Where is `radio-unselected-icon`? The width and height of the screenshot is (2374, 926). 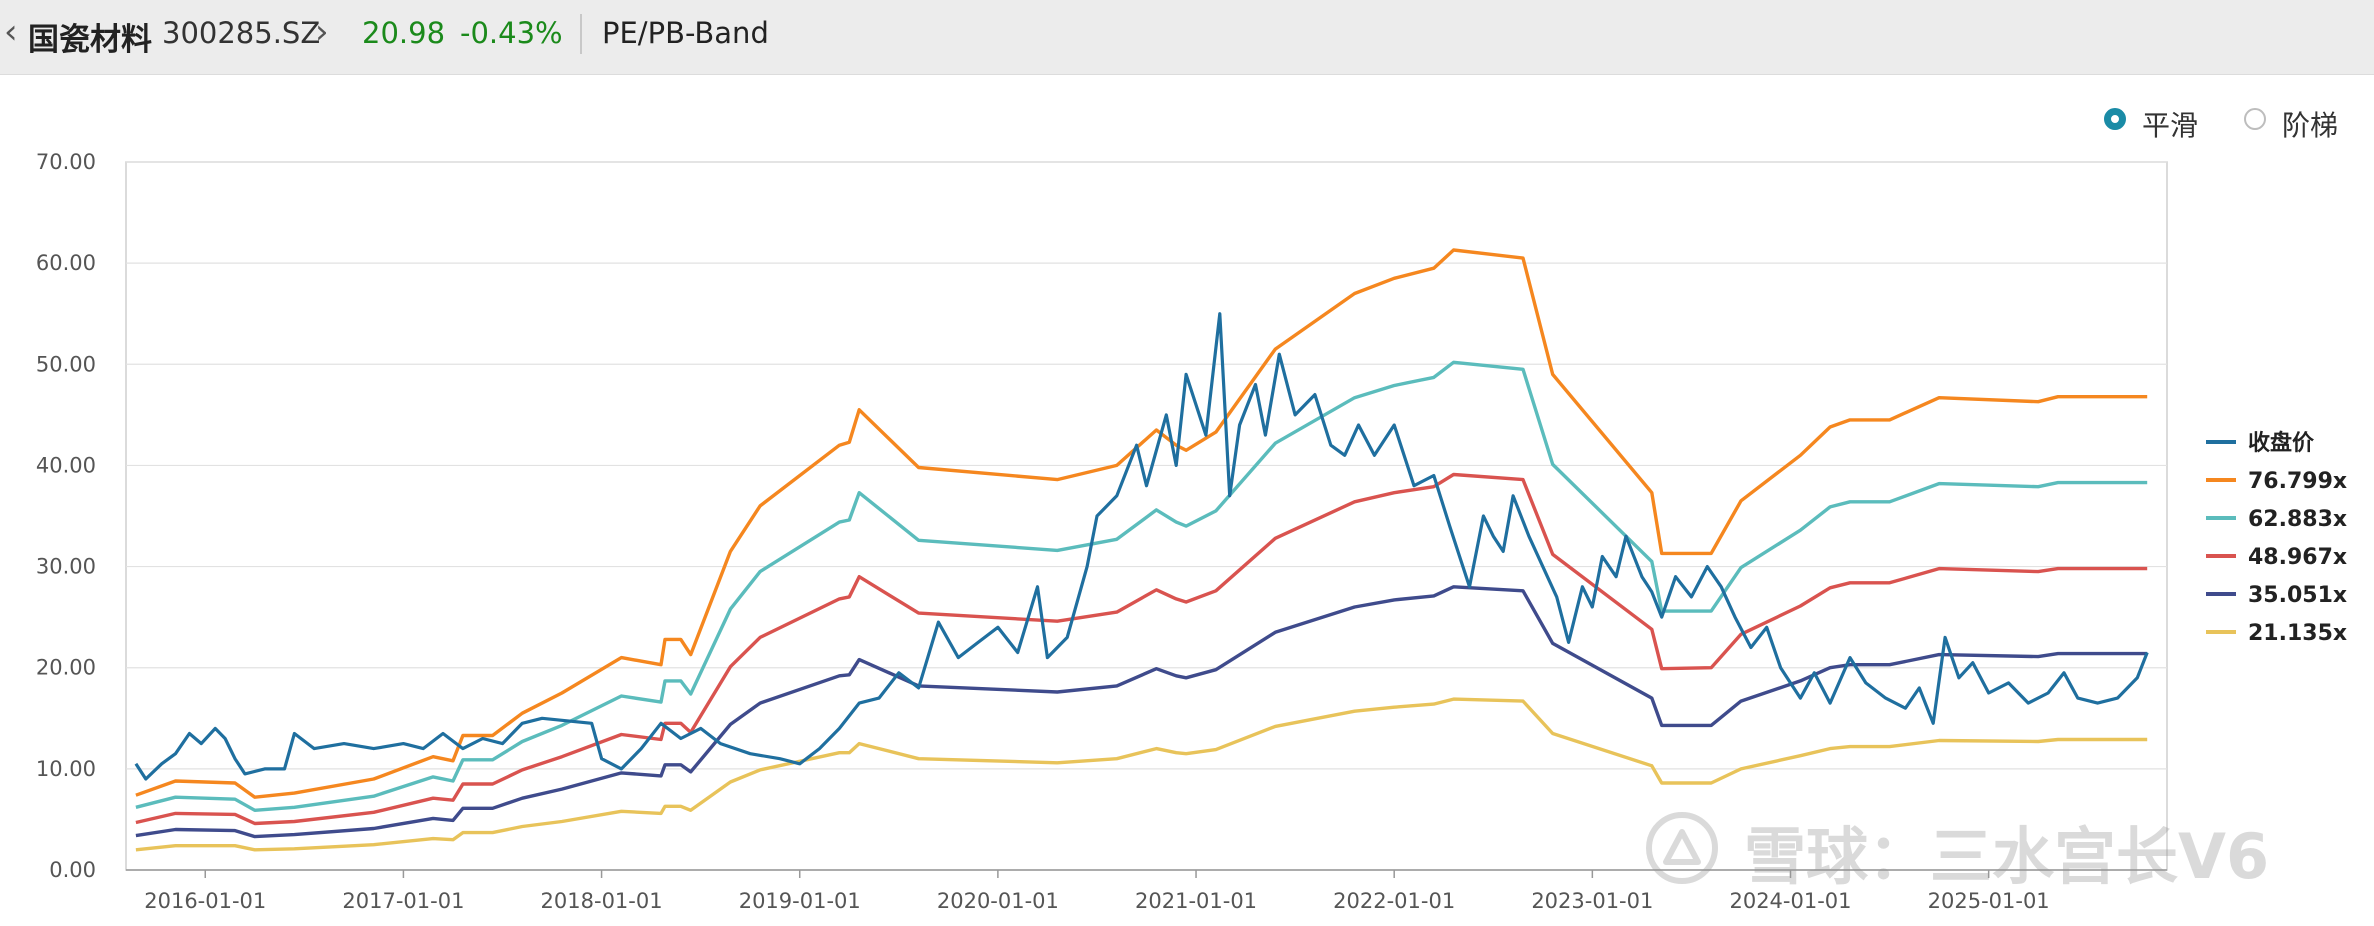 radio-unselected-icon is located at coordinates (2255, 119).